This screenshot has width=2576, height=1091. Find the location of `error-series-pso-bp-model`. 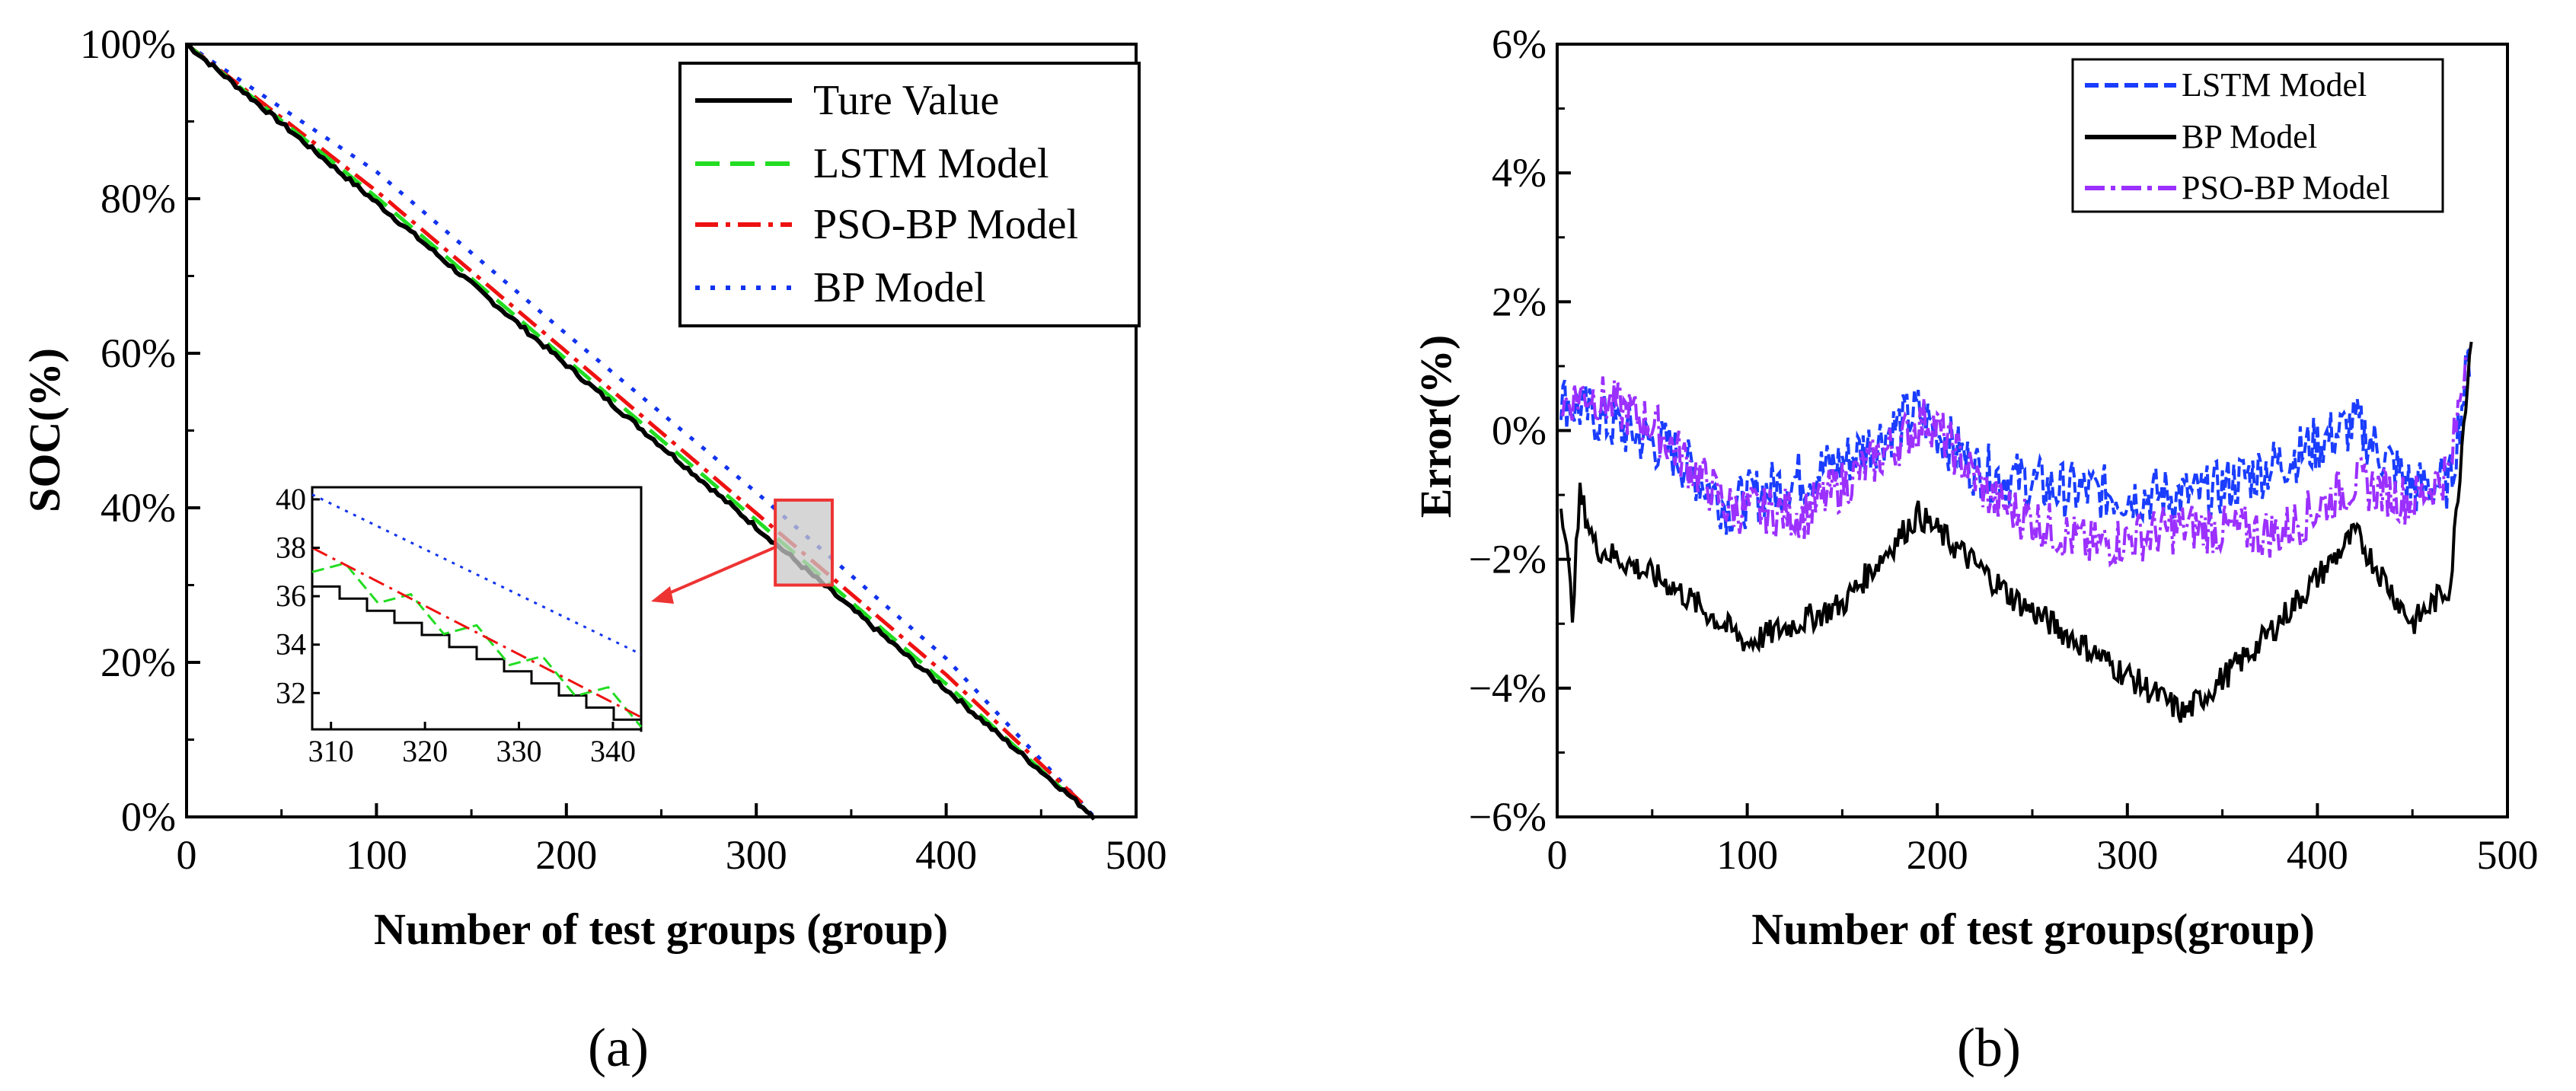

error-series-pso-bp-model is located at coordinates (2014, 462).